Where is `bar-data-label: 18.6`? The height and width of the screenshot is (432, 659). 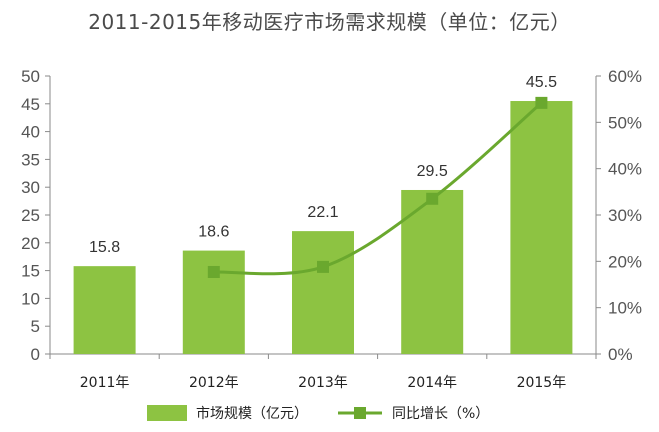 bar-data-label: 18.6 is located at coordinates (213, 232).